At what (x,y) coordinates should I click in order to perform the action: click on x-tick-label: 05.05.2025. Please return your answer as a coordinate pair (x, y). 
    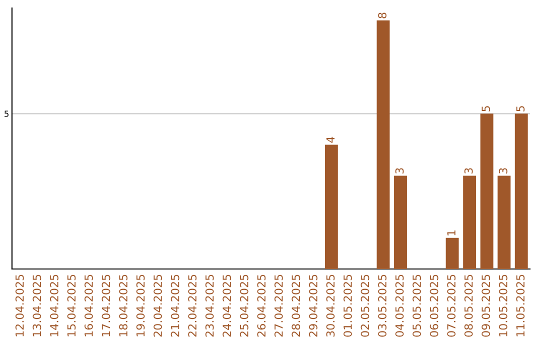
    Looking at the image, I should click on (416, 305).